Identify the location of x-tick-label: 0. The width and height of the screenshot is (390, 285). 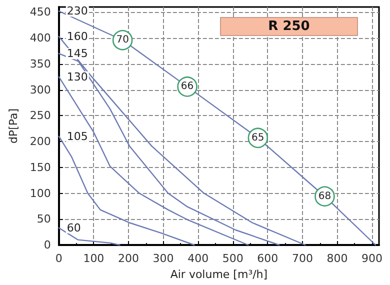
(58, 258).